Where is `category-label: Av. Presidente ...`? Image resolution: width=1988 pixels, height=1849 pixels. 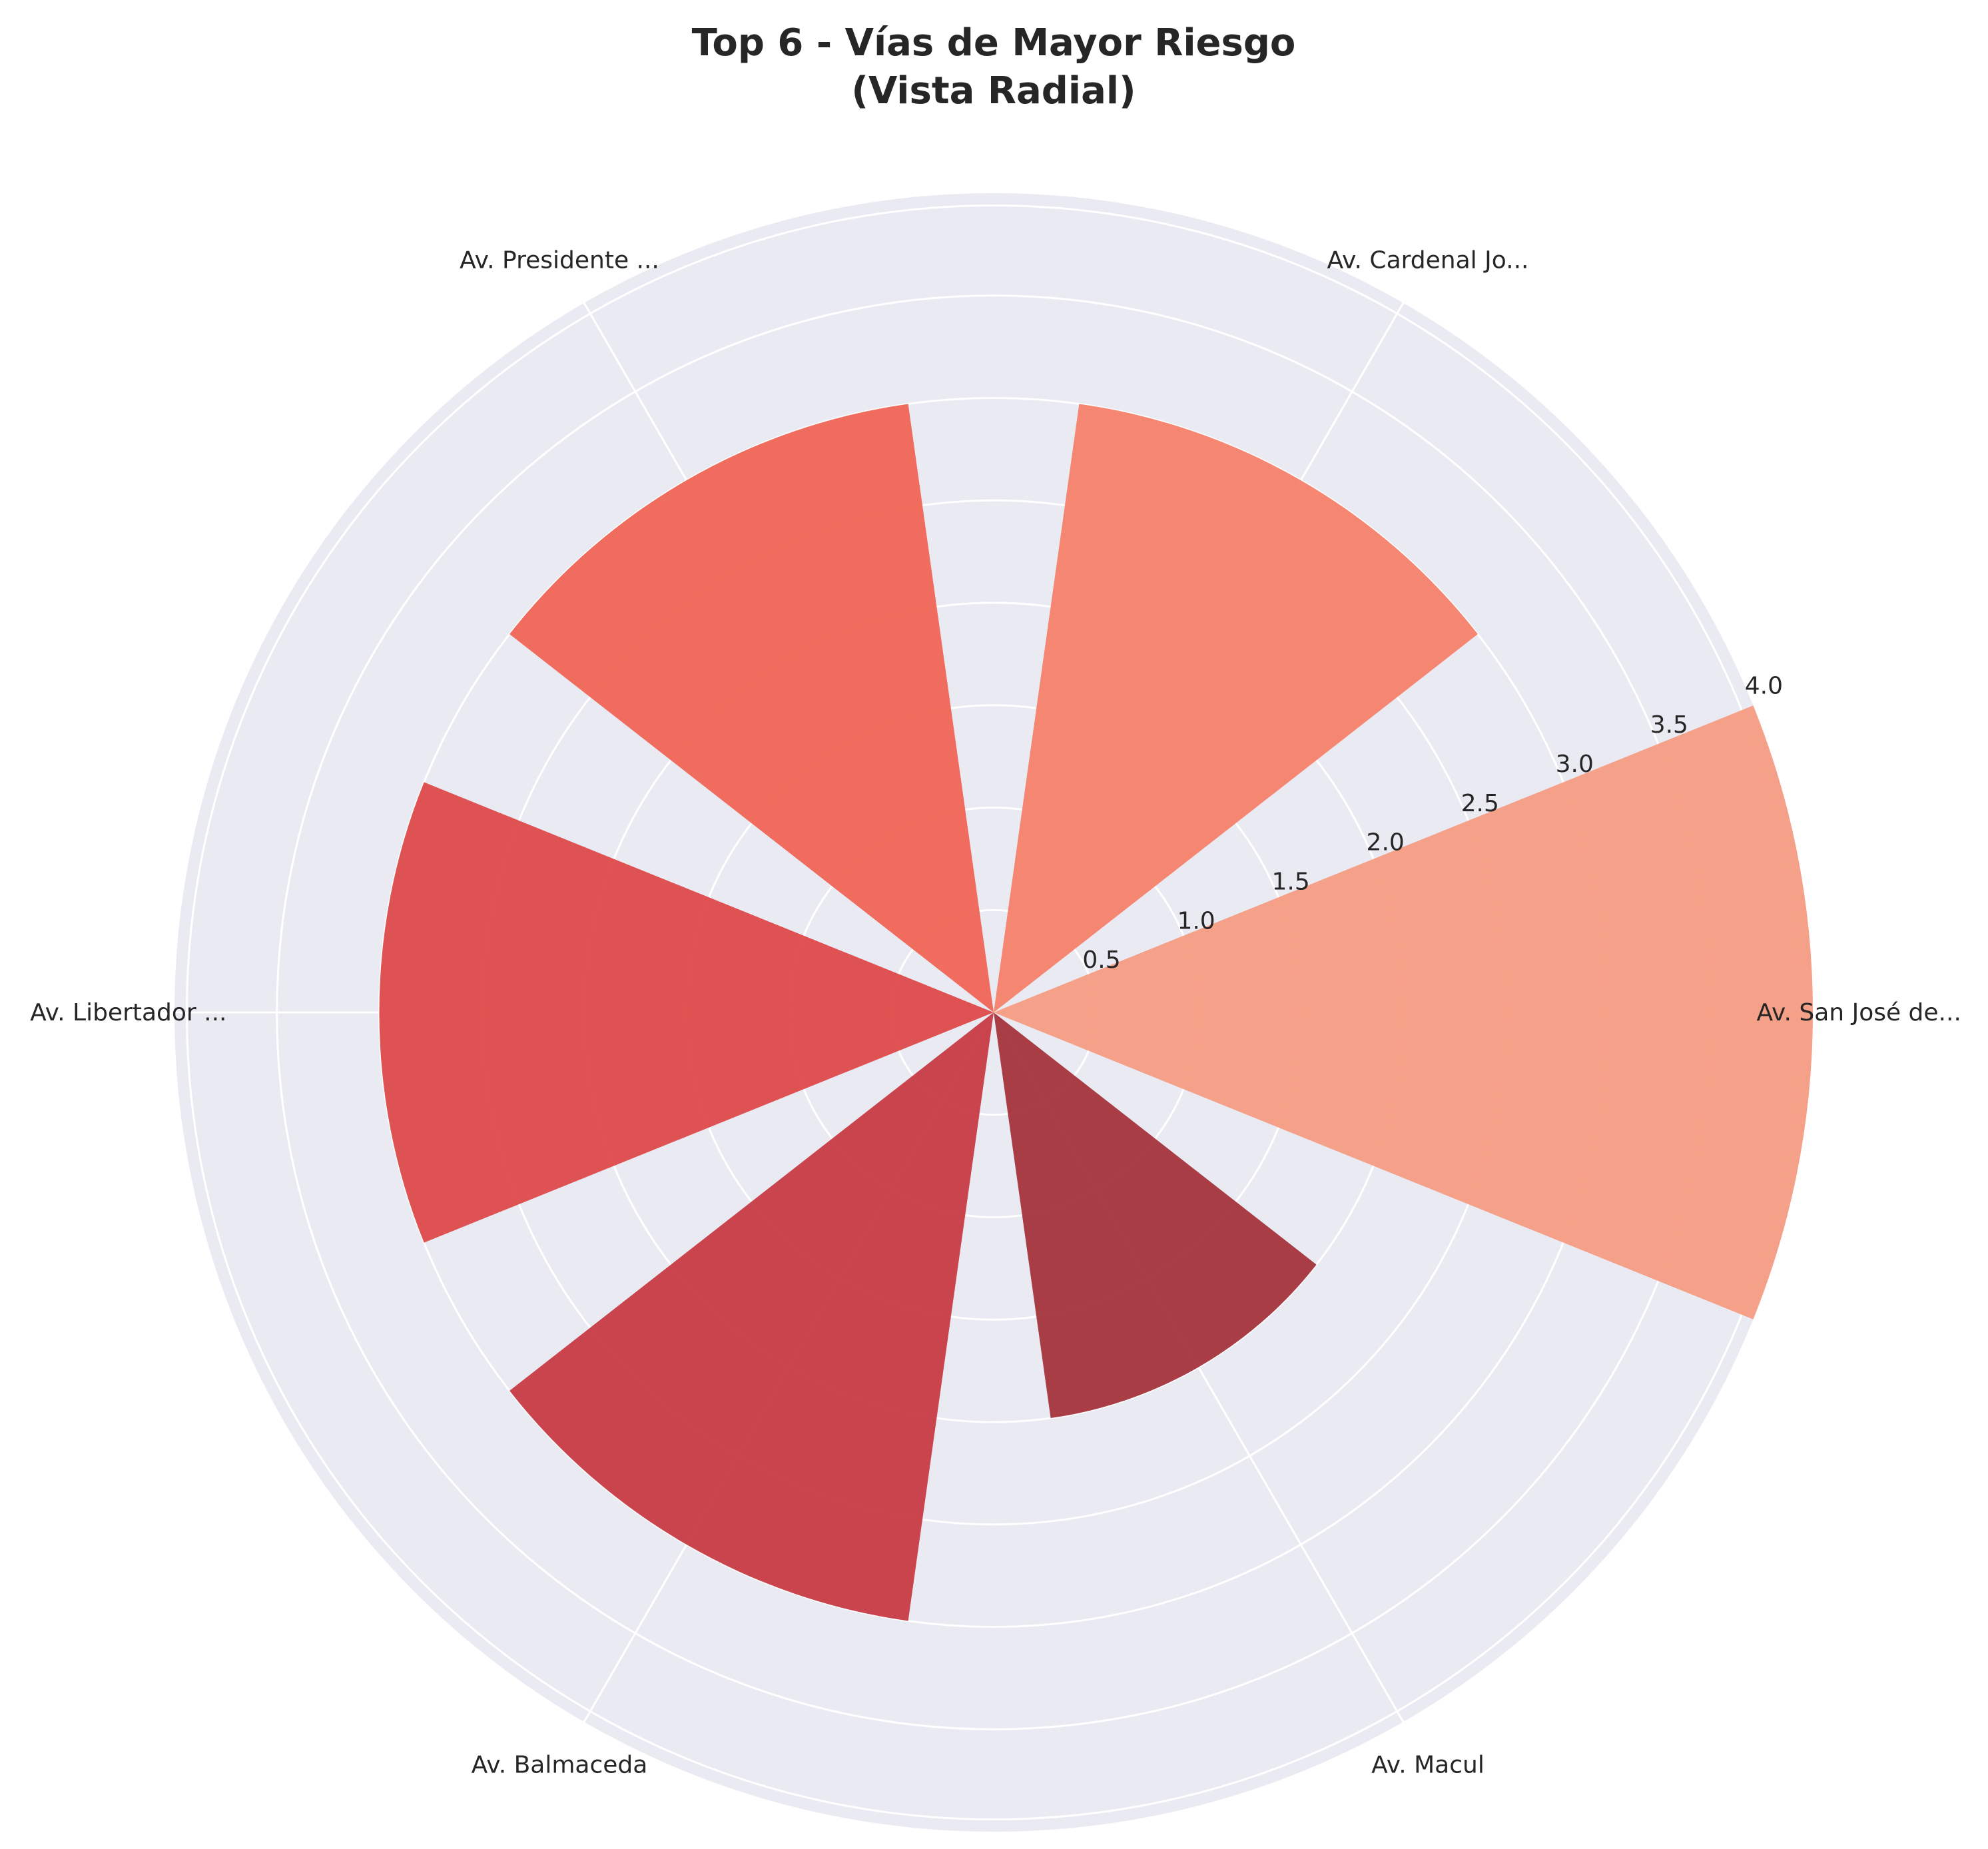
category-label: Av. Presidente ... is located at coordinates (559, 260).